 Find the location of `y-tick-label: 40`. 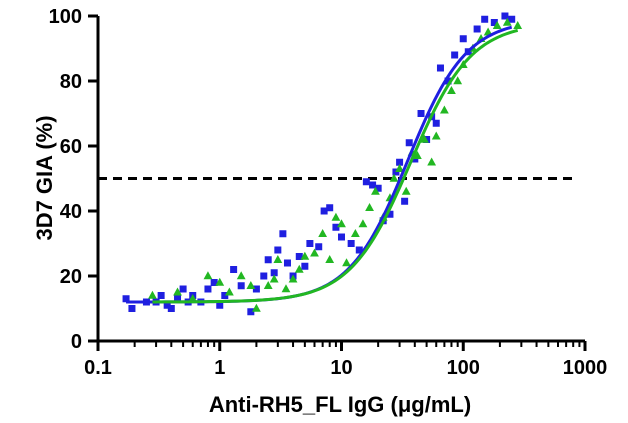

y-tick-label: 40 is located at coordinates (71, 212).